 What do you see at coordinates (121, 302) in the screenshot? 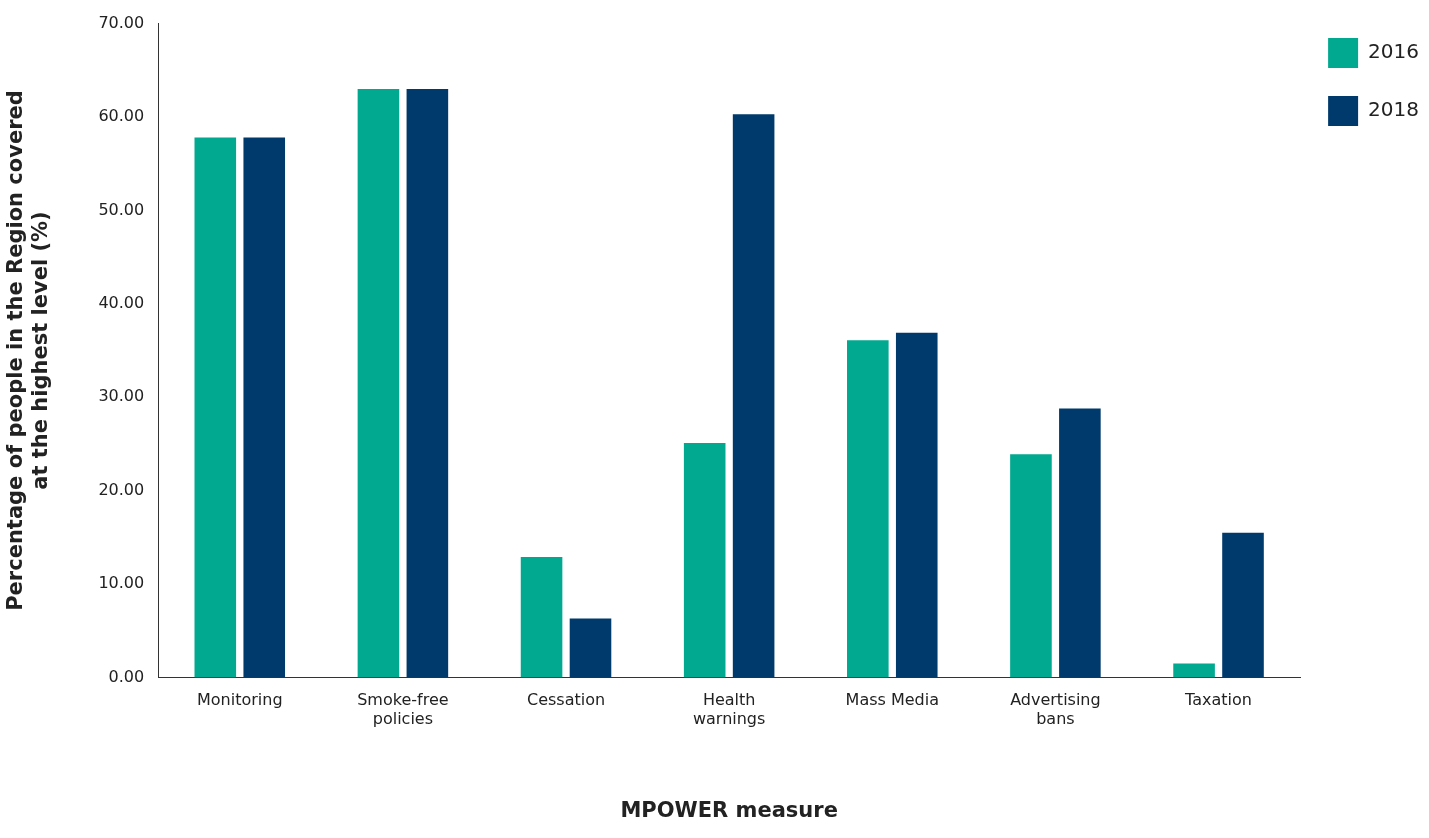
I see `y-tick-label: 40.00` at bounding box center [121, 302].